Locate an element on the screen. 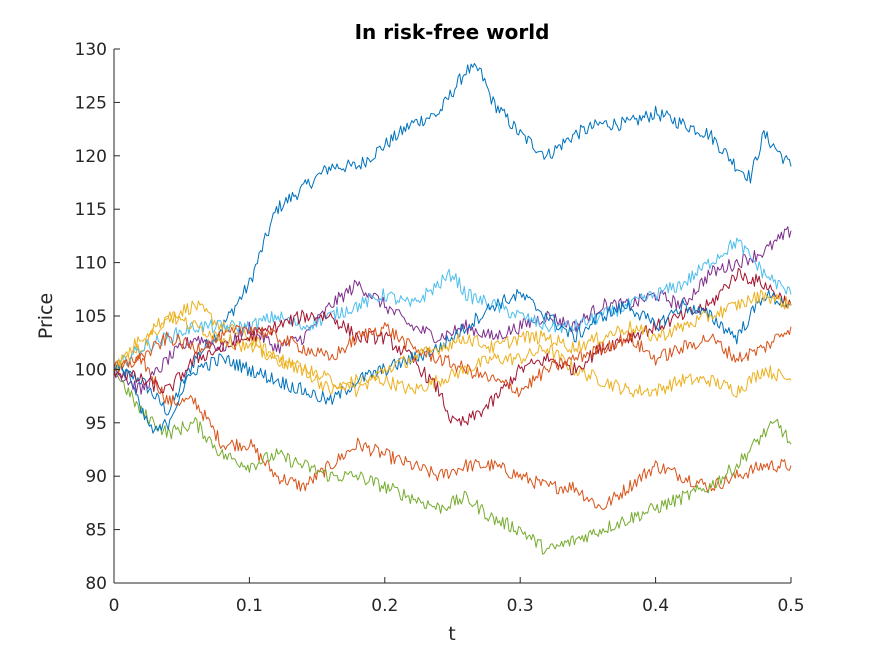 Image resolution: width=875 pixels, height=656 pixels. y-tick-label: 85 is located at coordinates (96, 531).